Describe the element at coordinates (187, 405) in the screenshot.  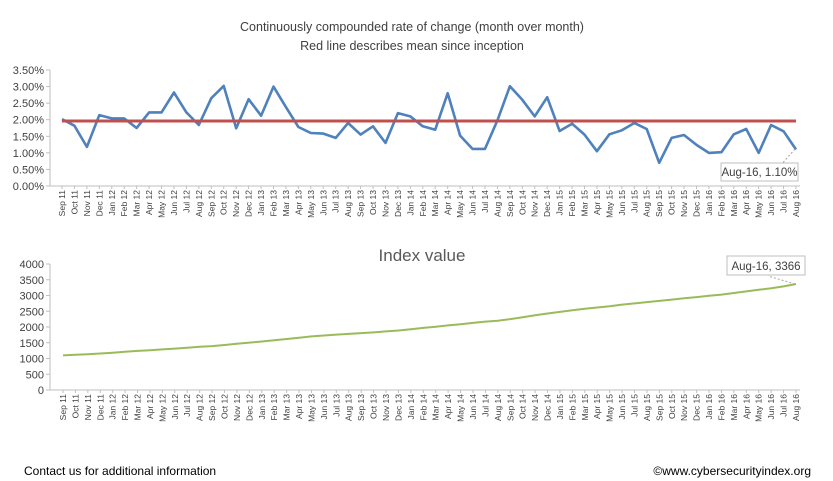
I see `x-tick-label: Jul 12` at that location.